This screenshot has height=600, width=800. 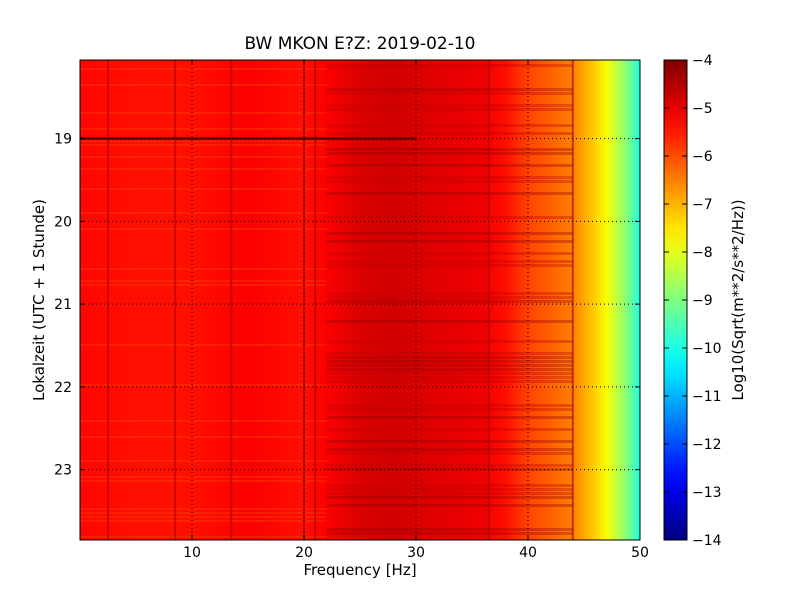 What do you see at coordinates (63, 305) in the screenshot?
I see `y-tick-label-2: 21` at bounding box center [63, 305].